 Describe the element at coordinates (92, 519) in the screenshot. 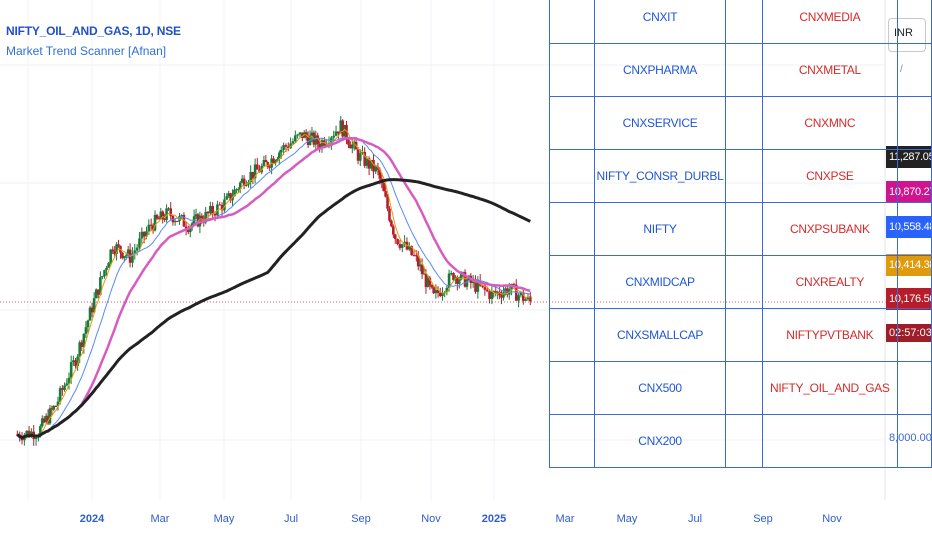

I see `time-axis-label: 2024` at that location.